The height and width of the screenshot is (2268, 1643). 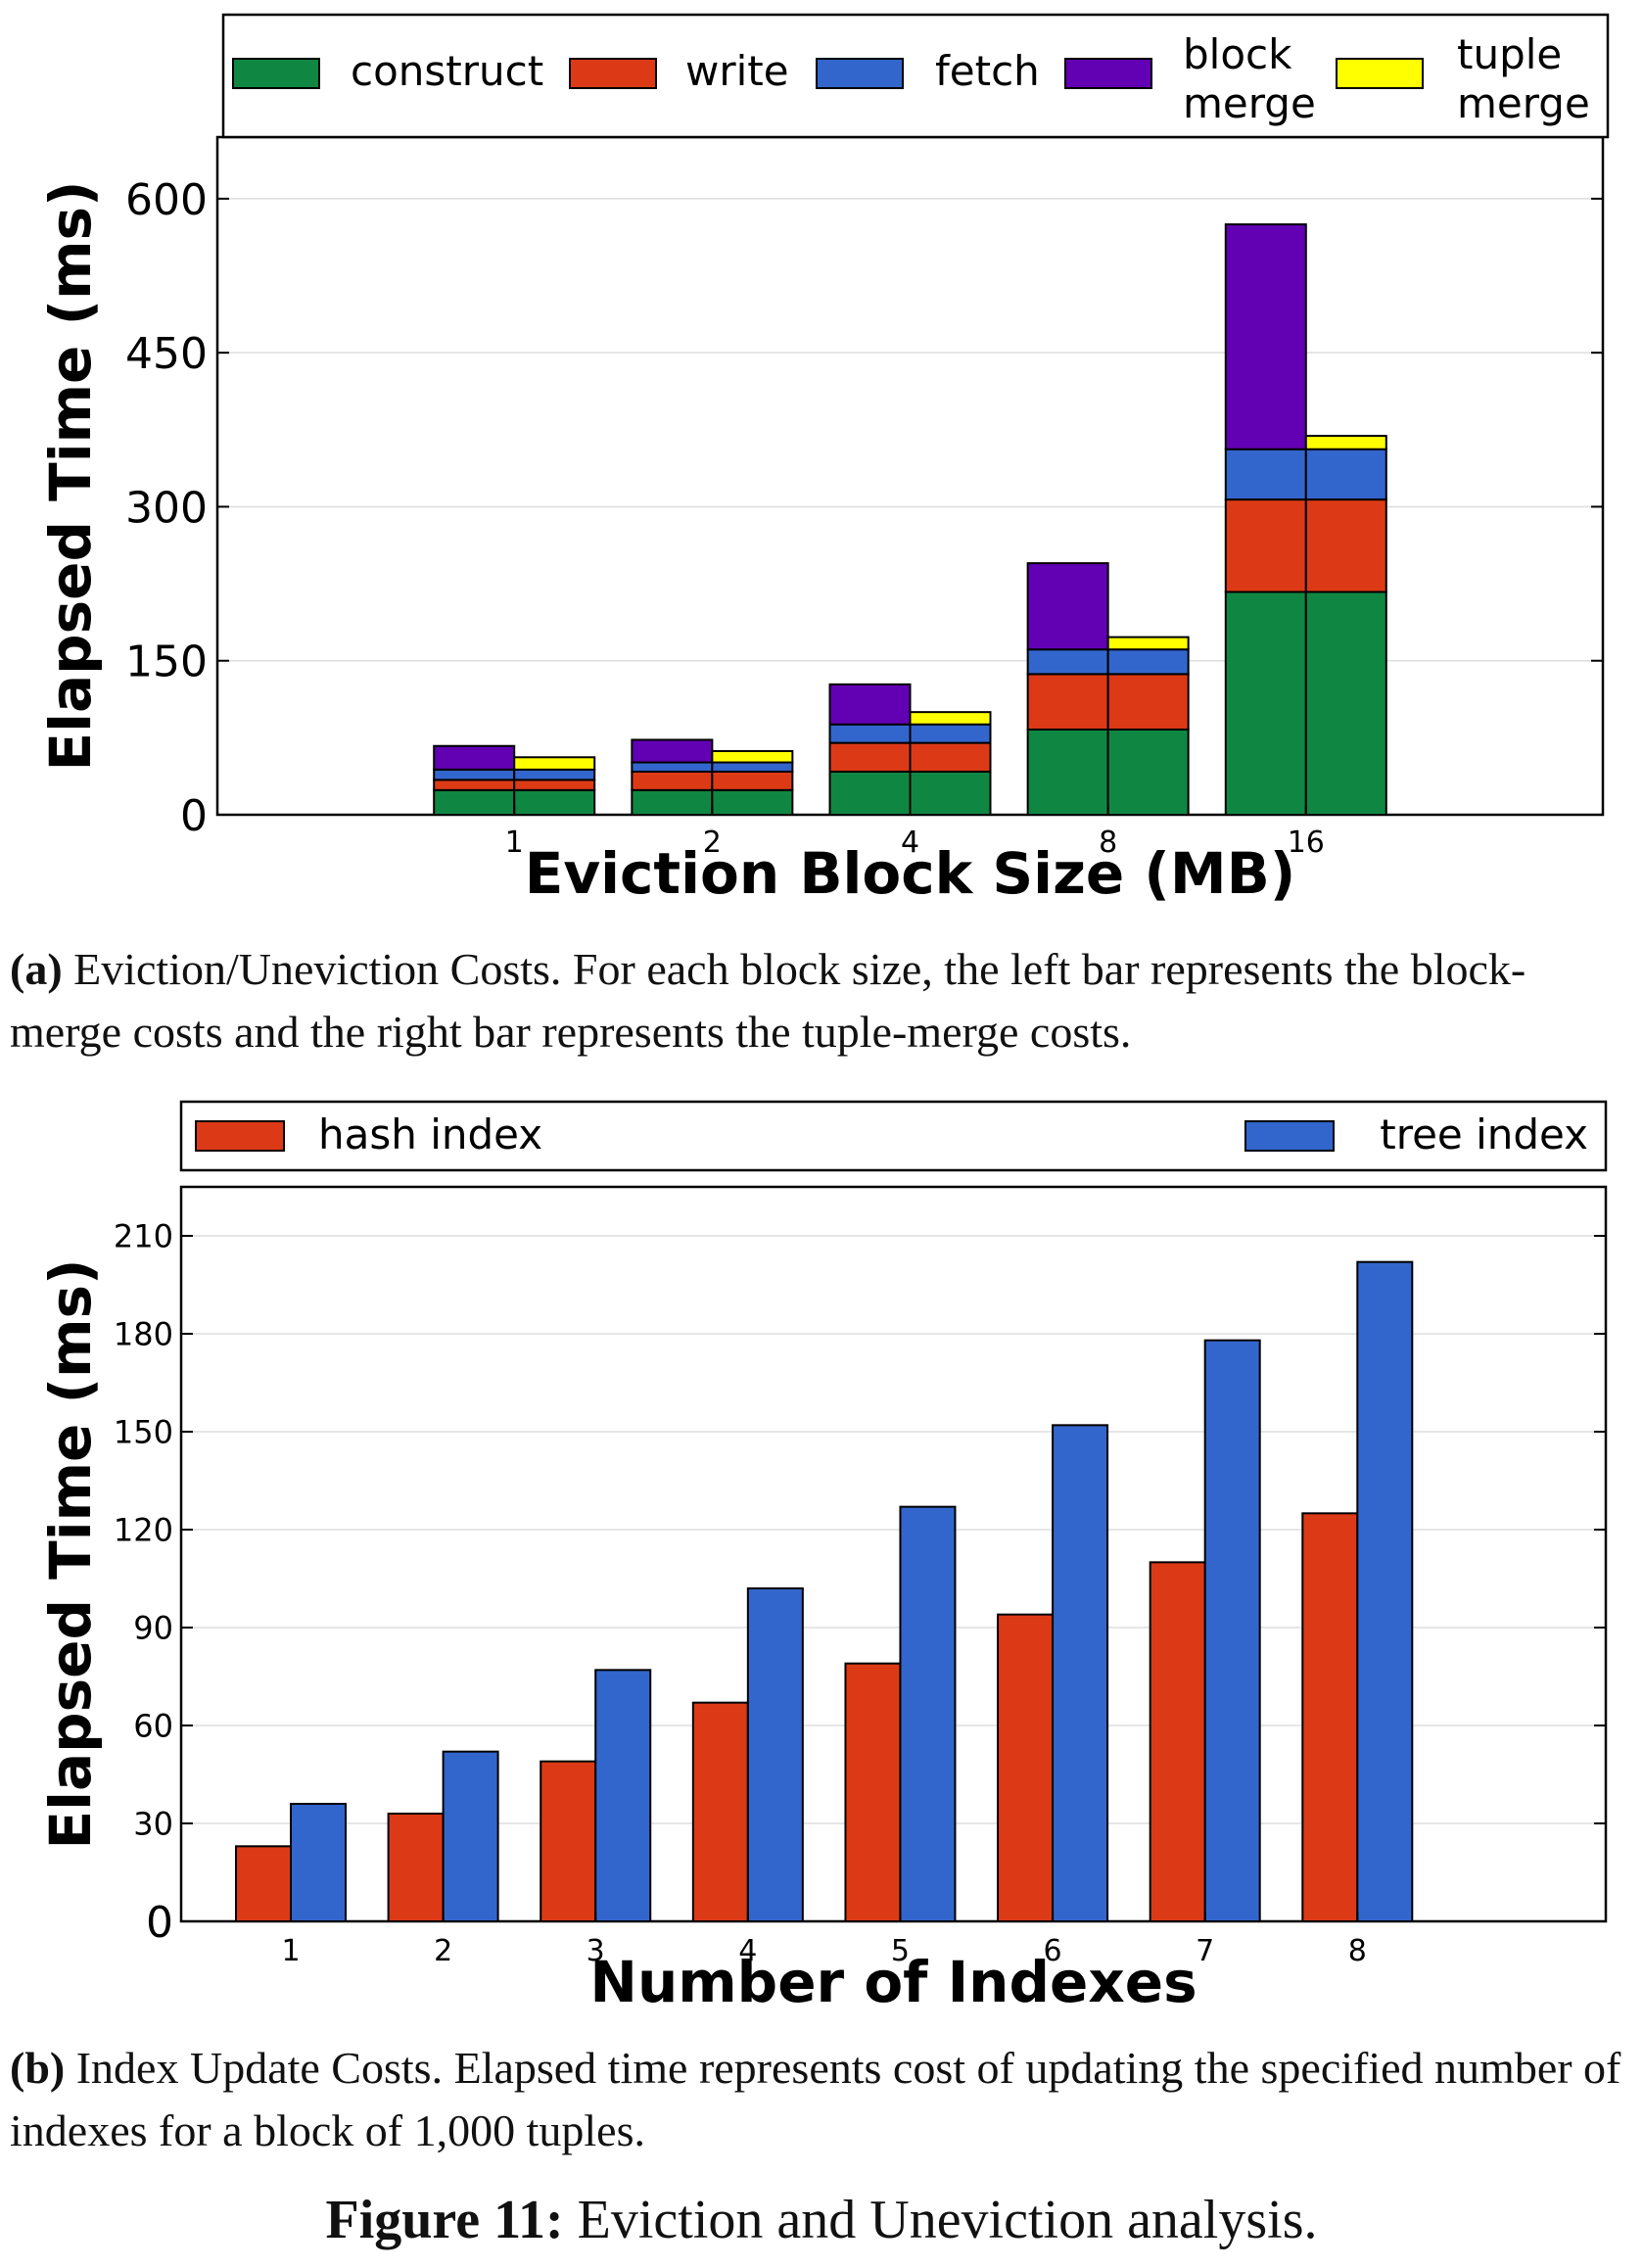 What do you see at coordinates (940, 2220) in the screenshot?
I see `figure-caption-text: Eviction and Uneviction analysis.` at bounding box center [940, 2220].